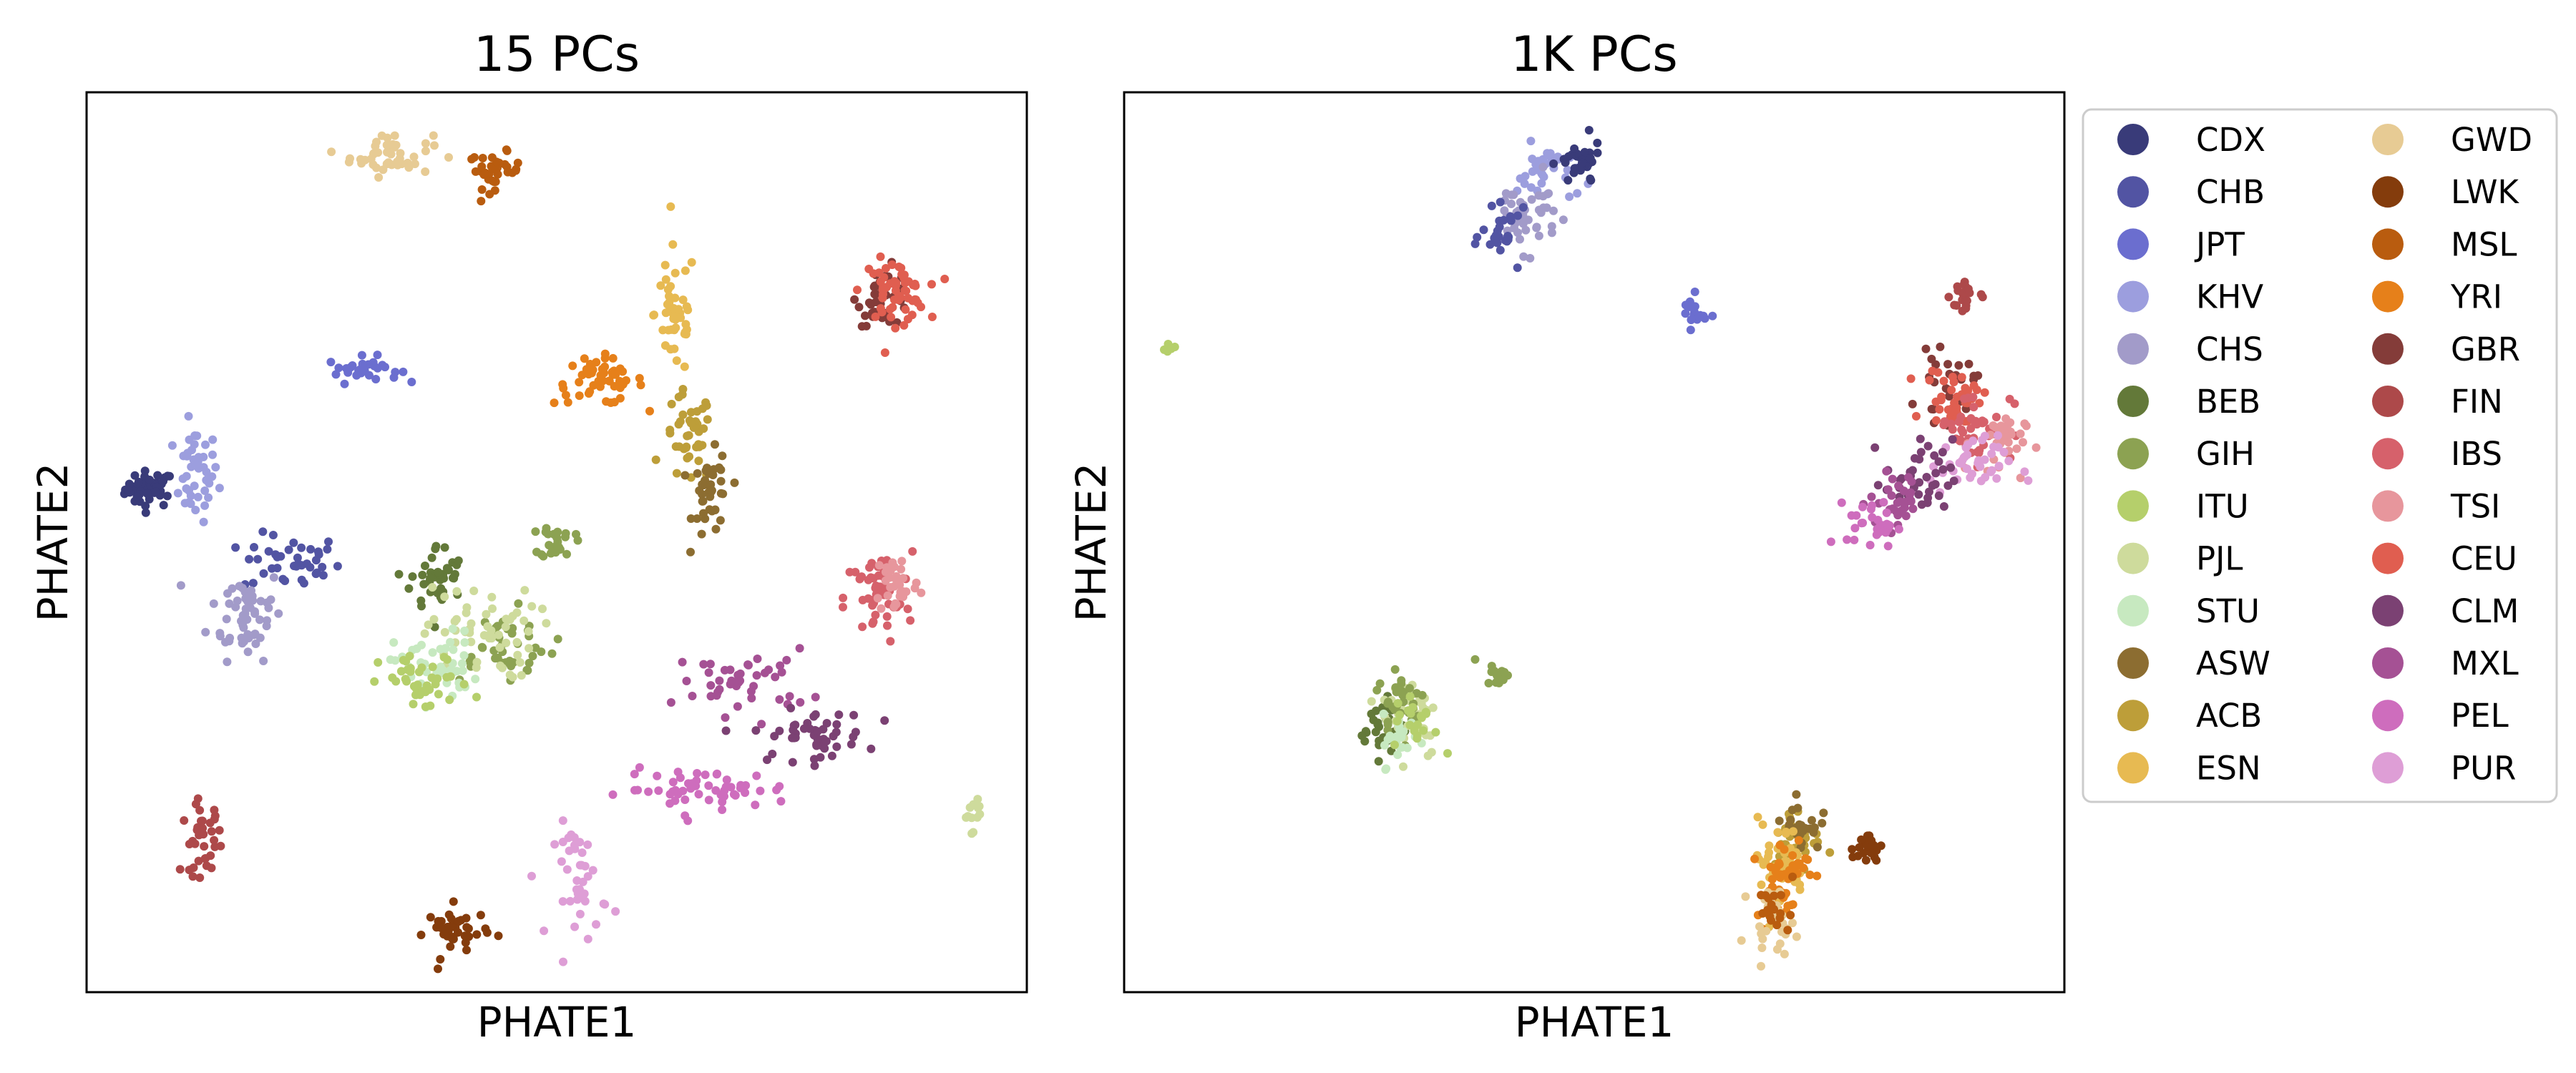 Image resolution: width=2576 pixels, height=1073 pixels. What do you see at coordinates (2444, 768) in the screenshot?
I see `legend-entry-pur: PUR` at bounding box center [2444, 768].